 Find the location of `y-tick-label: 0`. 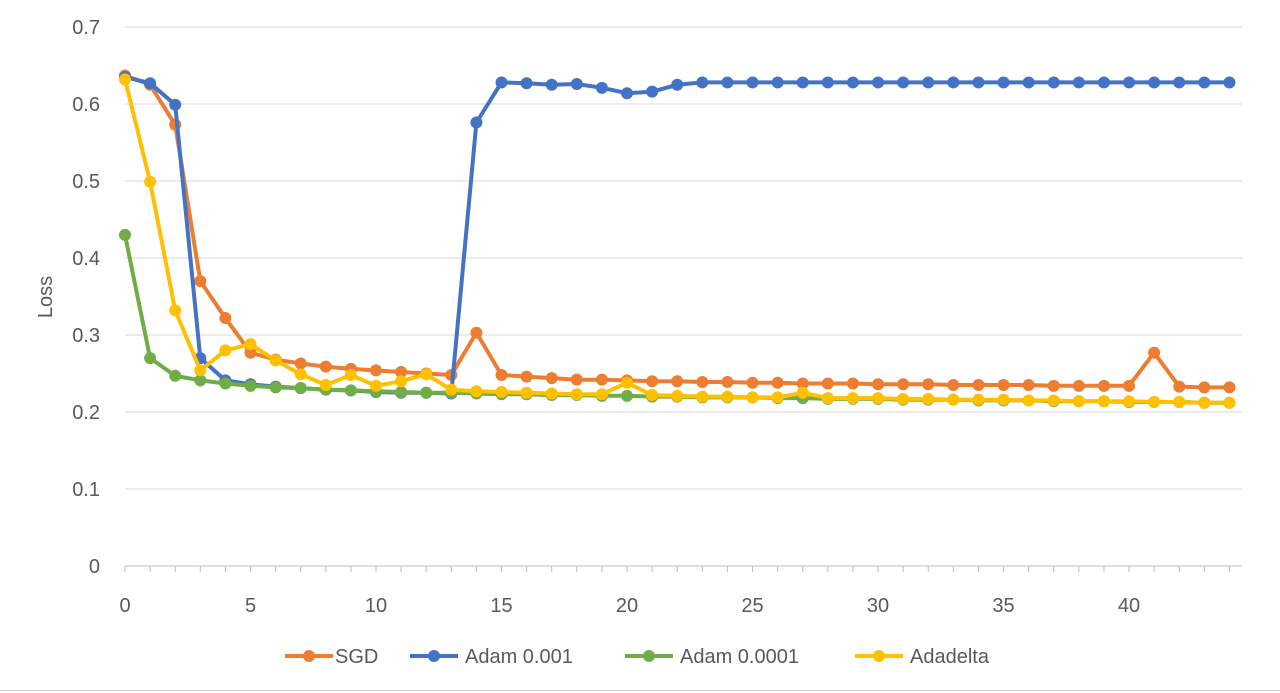

y-tick-label: 0 is located at coordinates (94, 567).